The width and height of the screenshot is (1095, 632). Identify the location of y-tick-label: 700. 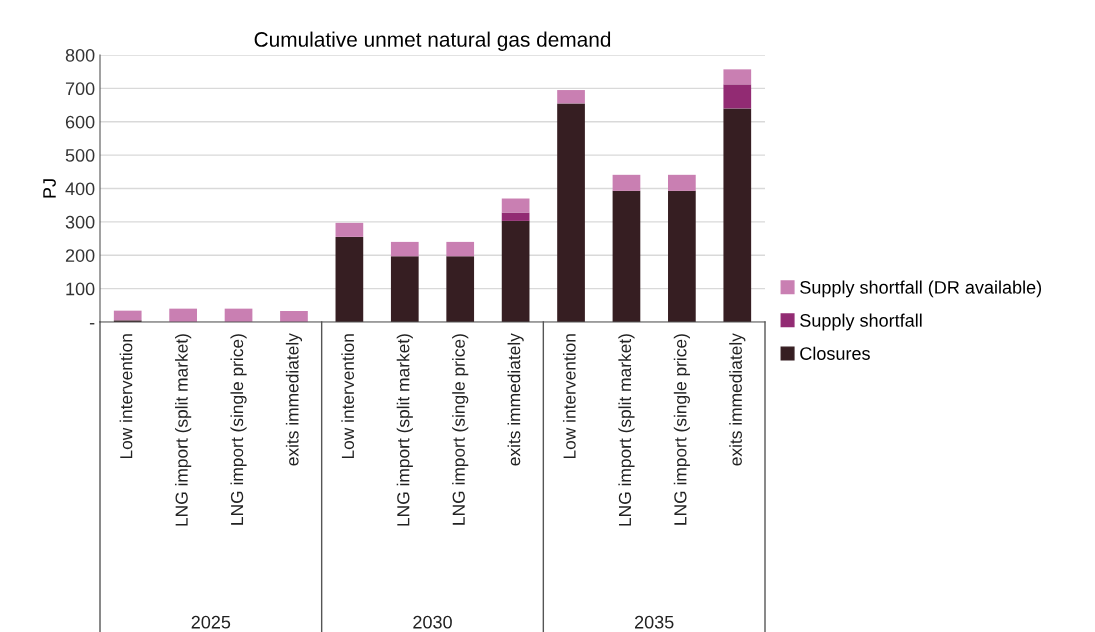
(80, 89).